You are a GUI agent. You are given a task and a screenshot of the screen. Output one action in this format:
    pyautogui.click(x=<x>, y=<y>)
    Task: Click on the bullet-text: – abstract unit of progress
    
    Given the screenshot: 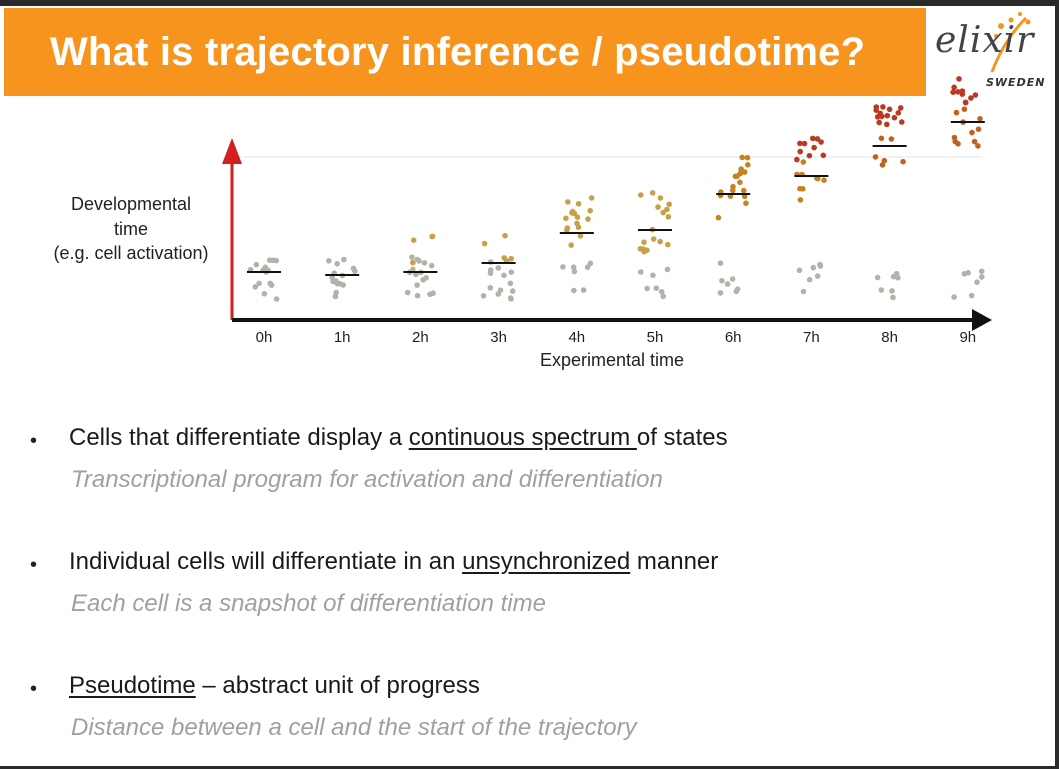 What is the action you would take?
    pyautogui.click(x=337, y=685)
    